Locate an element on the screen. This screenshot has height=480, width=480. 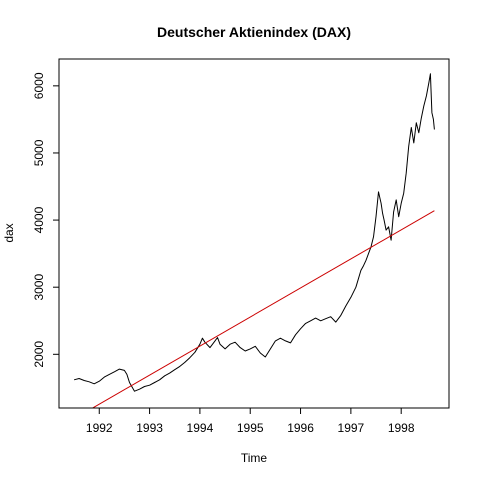
x-tick-label: 1995 is located at coordinates (250, 428).